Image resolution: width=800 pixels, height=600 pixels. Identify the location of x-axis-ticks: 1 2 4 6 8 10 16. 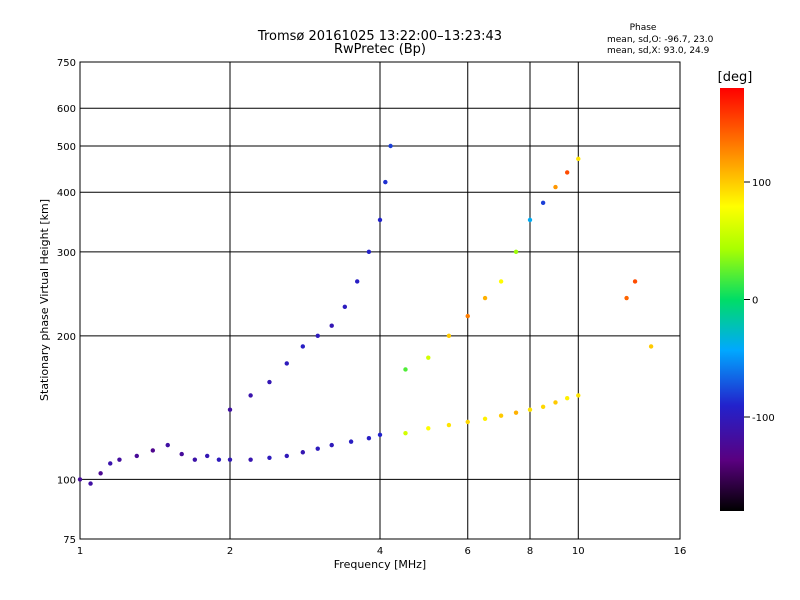
(382, 551).